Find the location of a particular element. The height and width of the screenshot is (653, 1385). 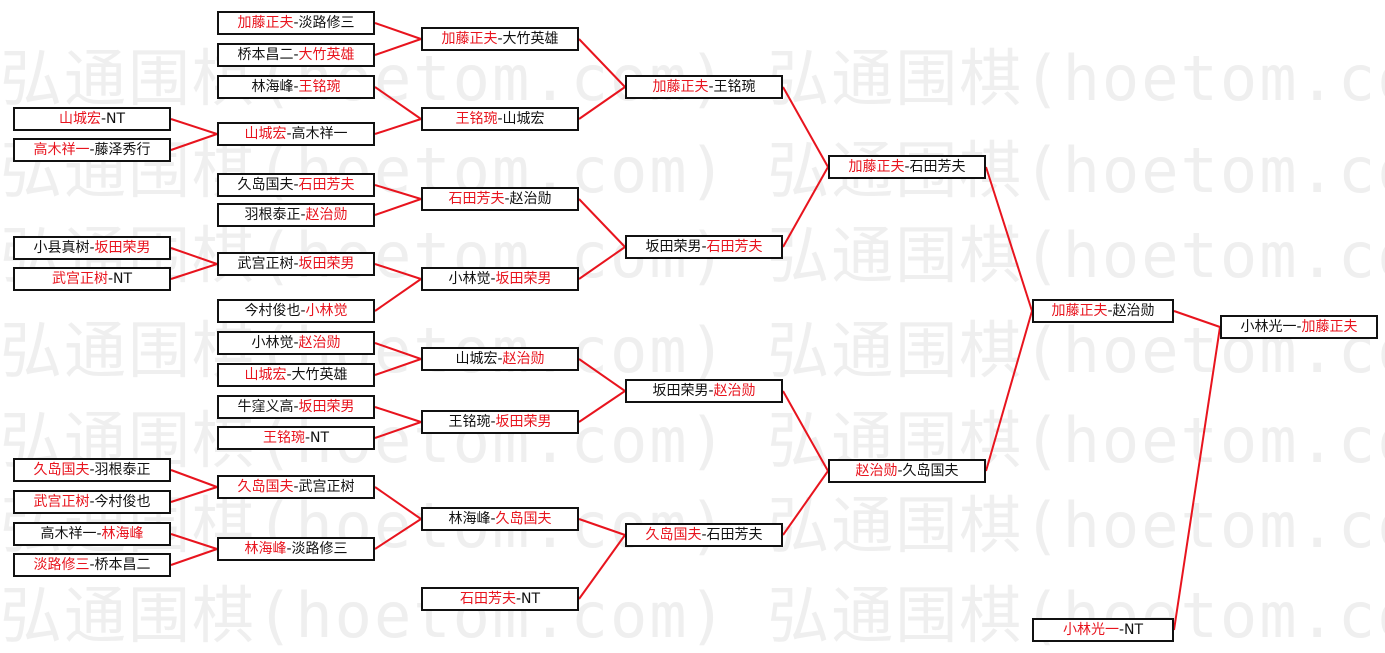

match-box-round-1: 小县真树-坂田荣男 is located at coordinates (92, 248).